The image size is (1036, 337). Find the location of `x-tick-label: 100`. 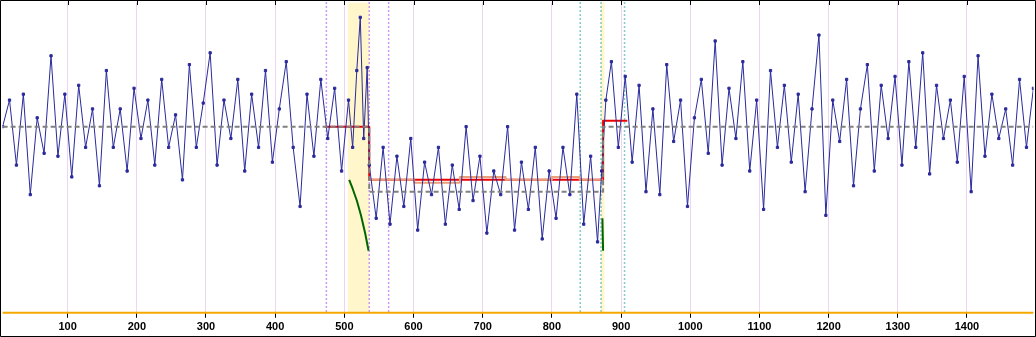

x-tick-label: 100 is located at coordinates (67, 326).